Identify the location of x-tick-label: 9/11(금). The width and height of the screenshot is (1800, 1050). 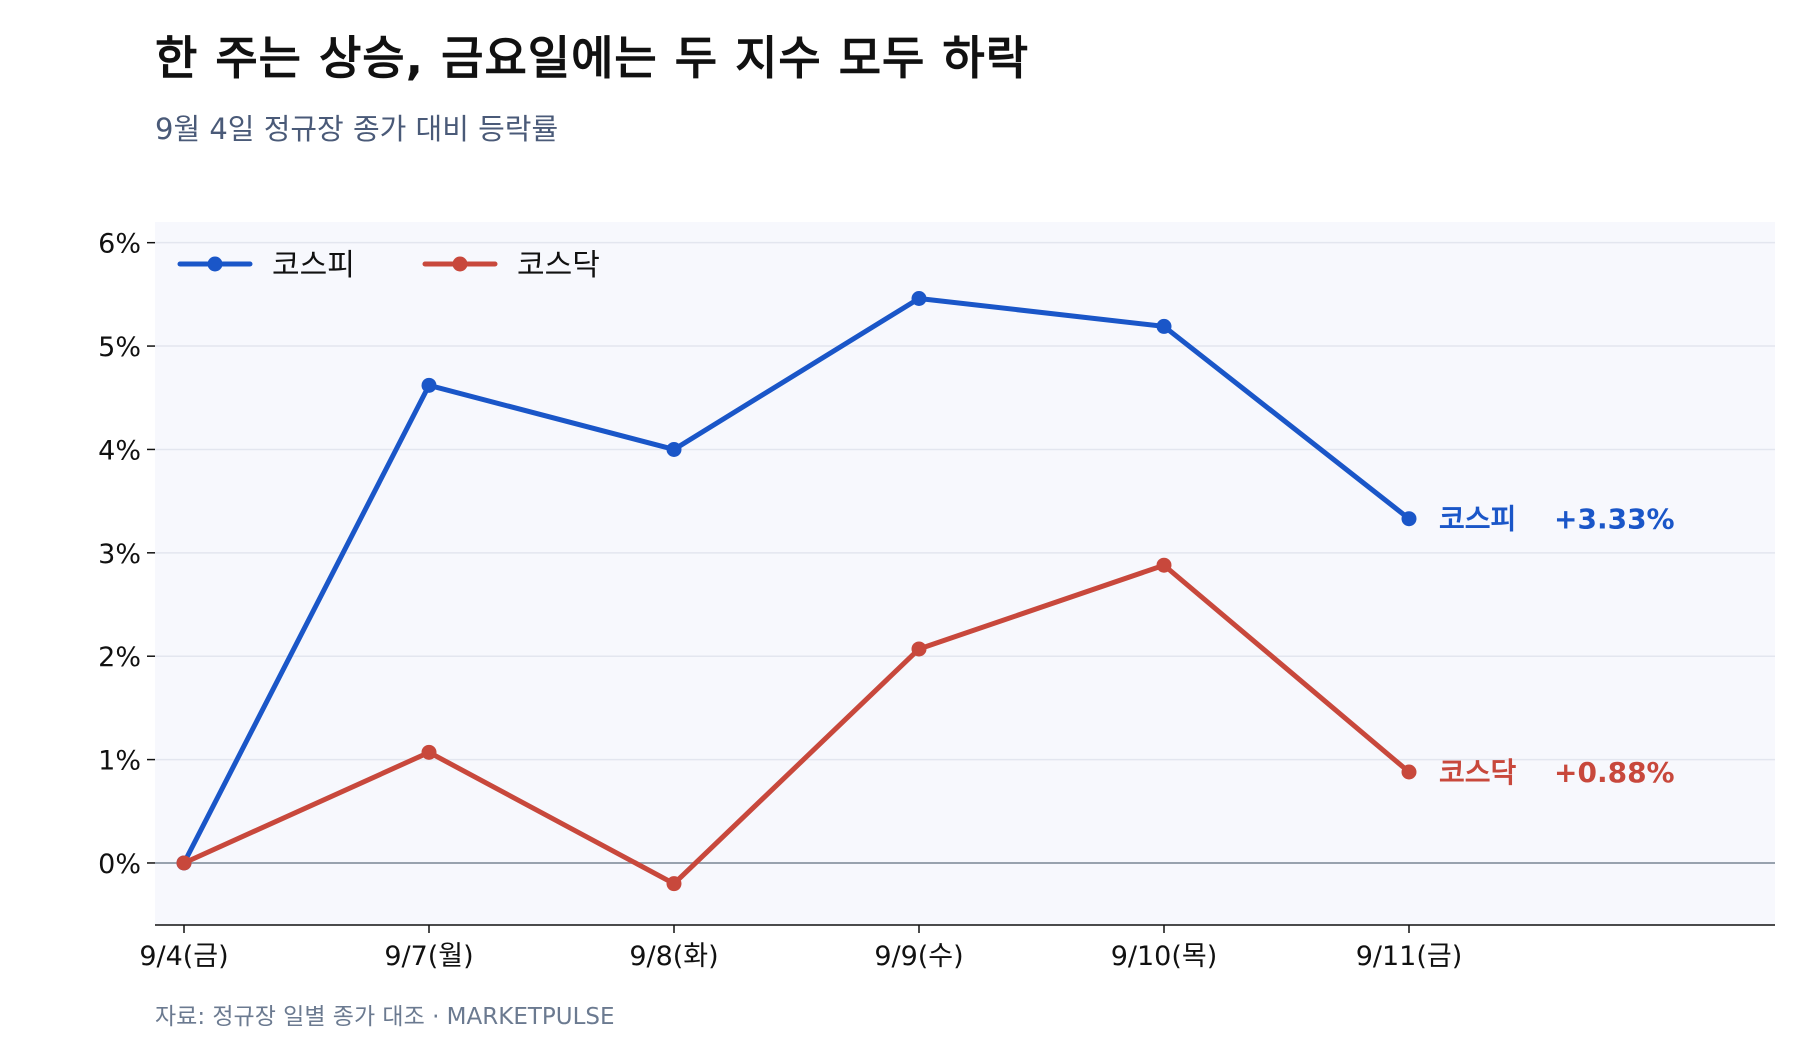
(1409, 956).